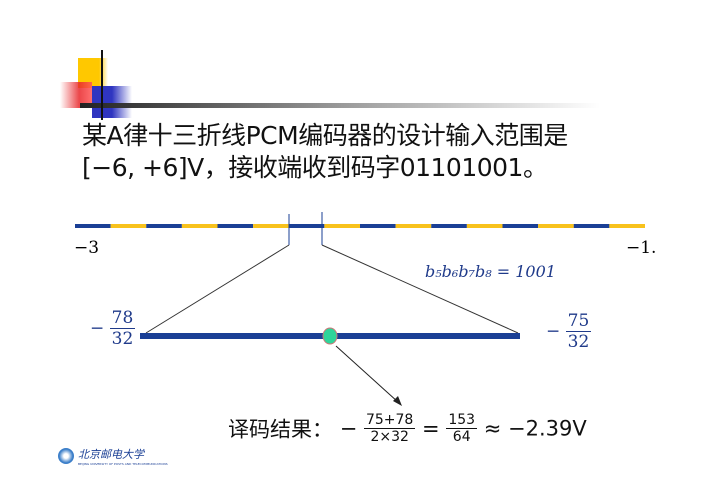 Image resolution: width=707 pixels, height=500 pixels. What do you see at coordinates (330, 336) in the screenshot?
I see `decoded-point` at bounding box center [330, 336].